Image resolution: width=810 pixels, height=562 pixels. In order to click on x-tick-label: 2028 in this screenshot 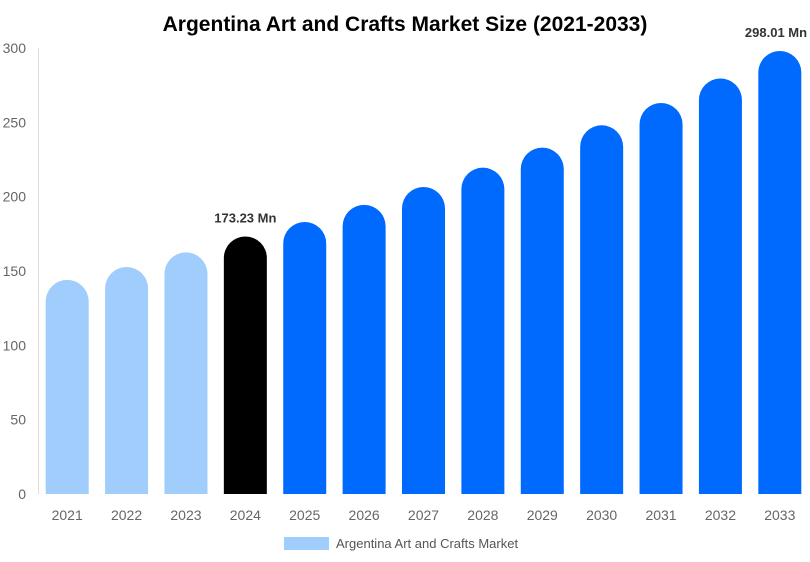, I will do `click(482, 515)`.